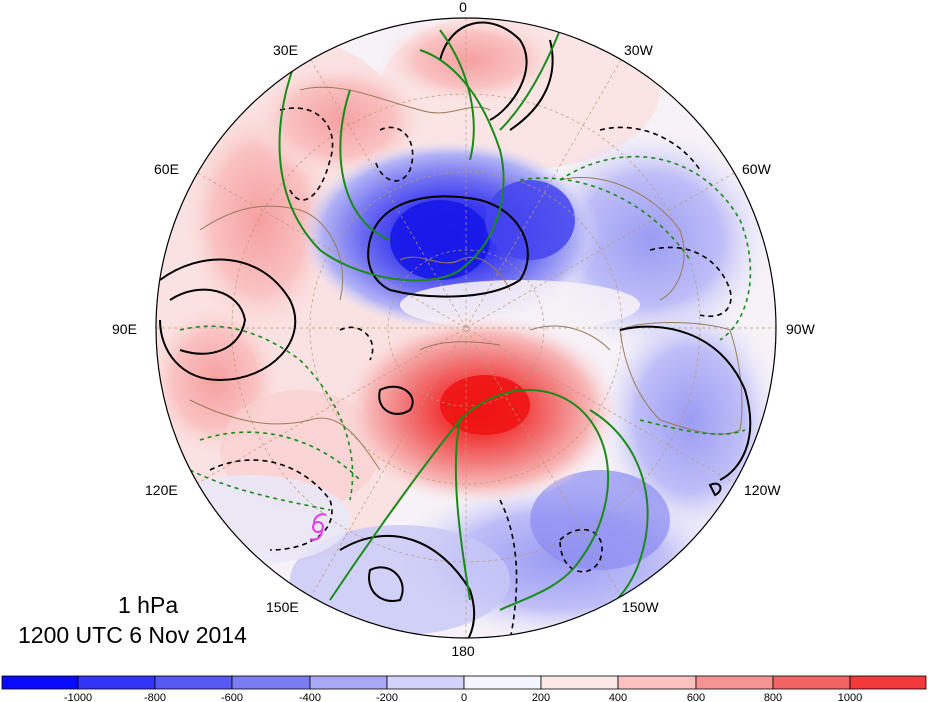  I want to click on colorbar-tick-label: 400, so click(618, 697).